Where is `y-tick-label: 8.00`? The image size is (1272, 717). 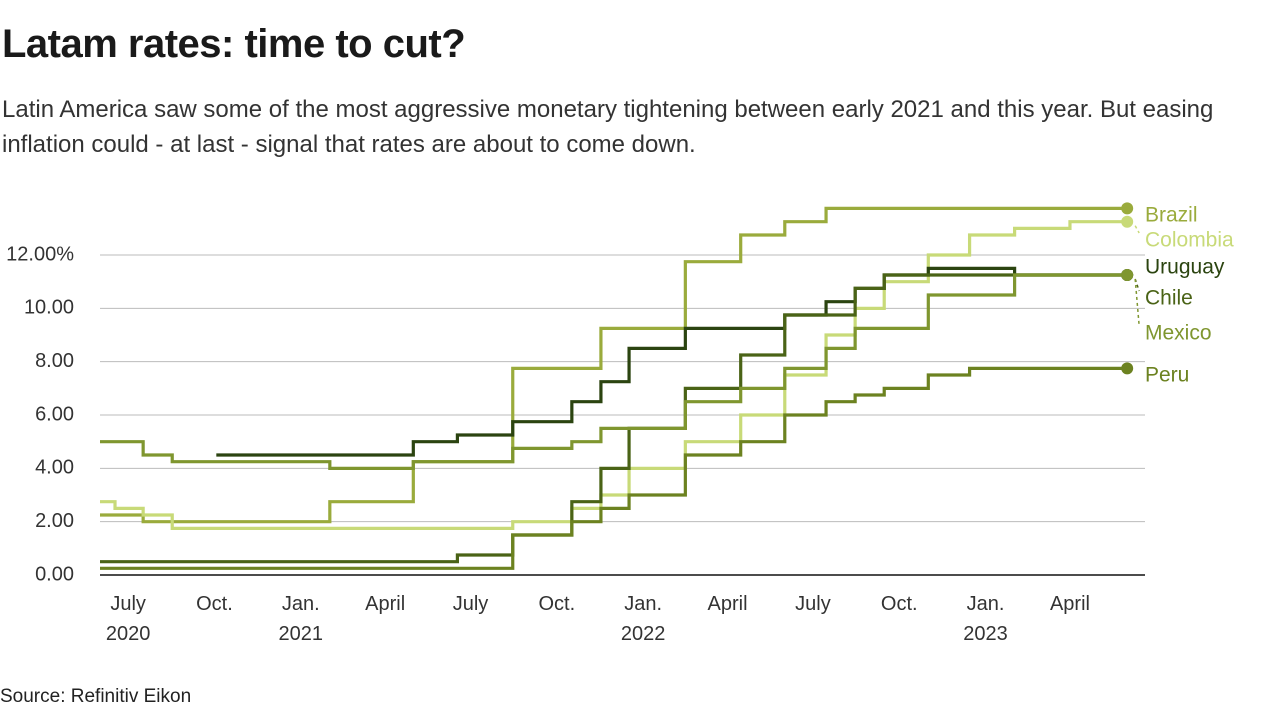
y-tick-label: 8.00 is located at coordinates (54, 361).